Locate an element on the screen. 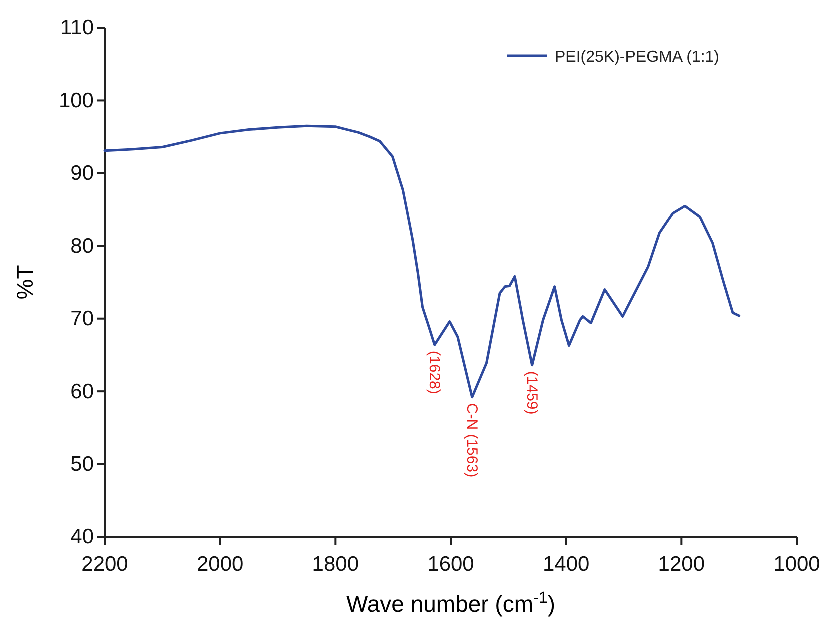  x-tick-label: 1200 is located at coordinates (682, 564).